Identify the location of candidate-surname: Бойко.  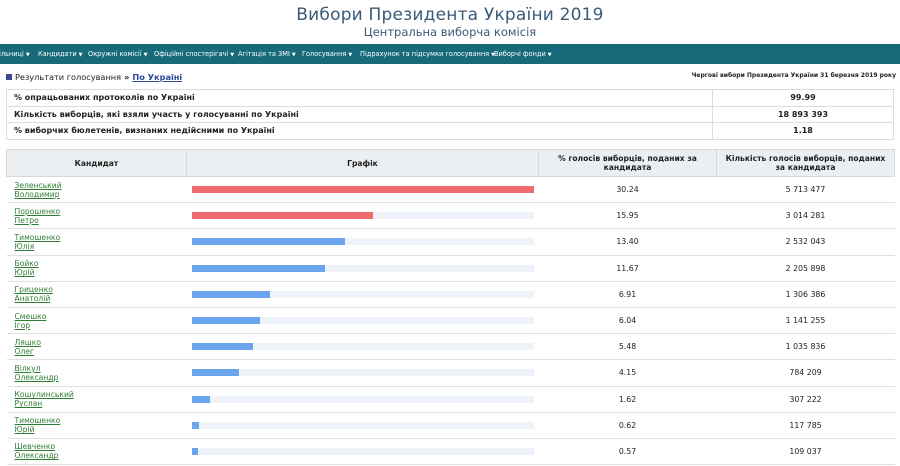
(26, 264).